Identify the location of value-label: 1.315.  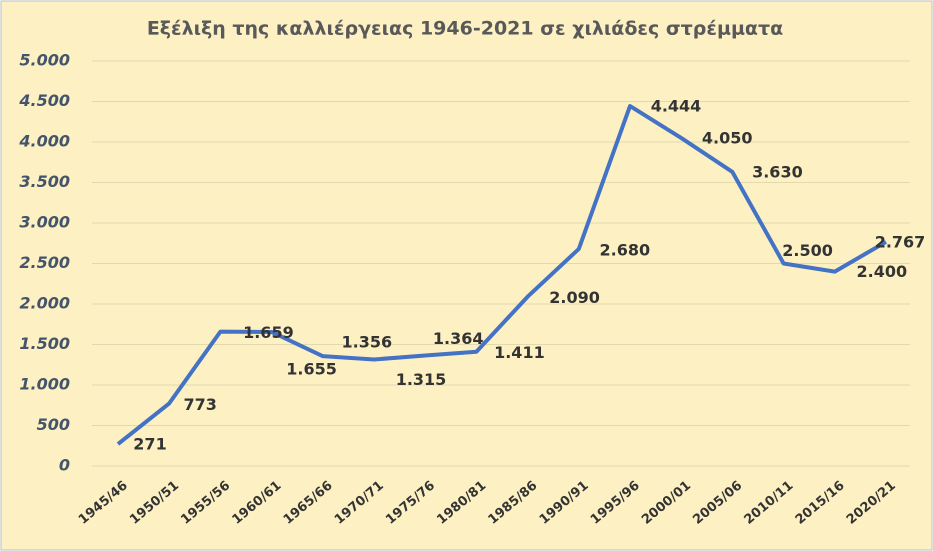
(421, 379).